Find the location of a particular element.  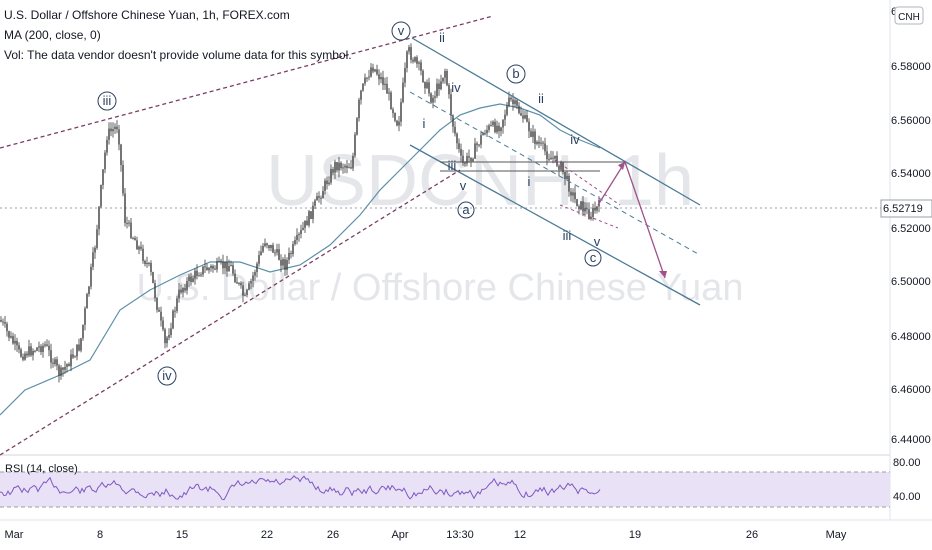

upper-channel-line is located at coordinates (247, 82).